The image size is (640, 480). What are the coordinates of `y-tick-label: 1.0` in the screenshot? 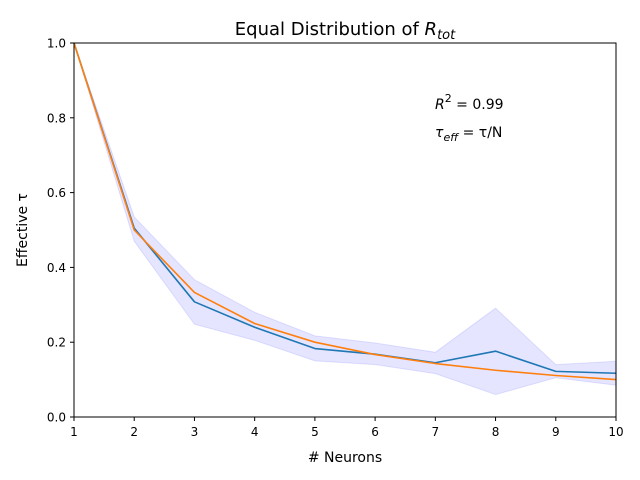 It's located at (56, 44).